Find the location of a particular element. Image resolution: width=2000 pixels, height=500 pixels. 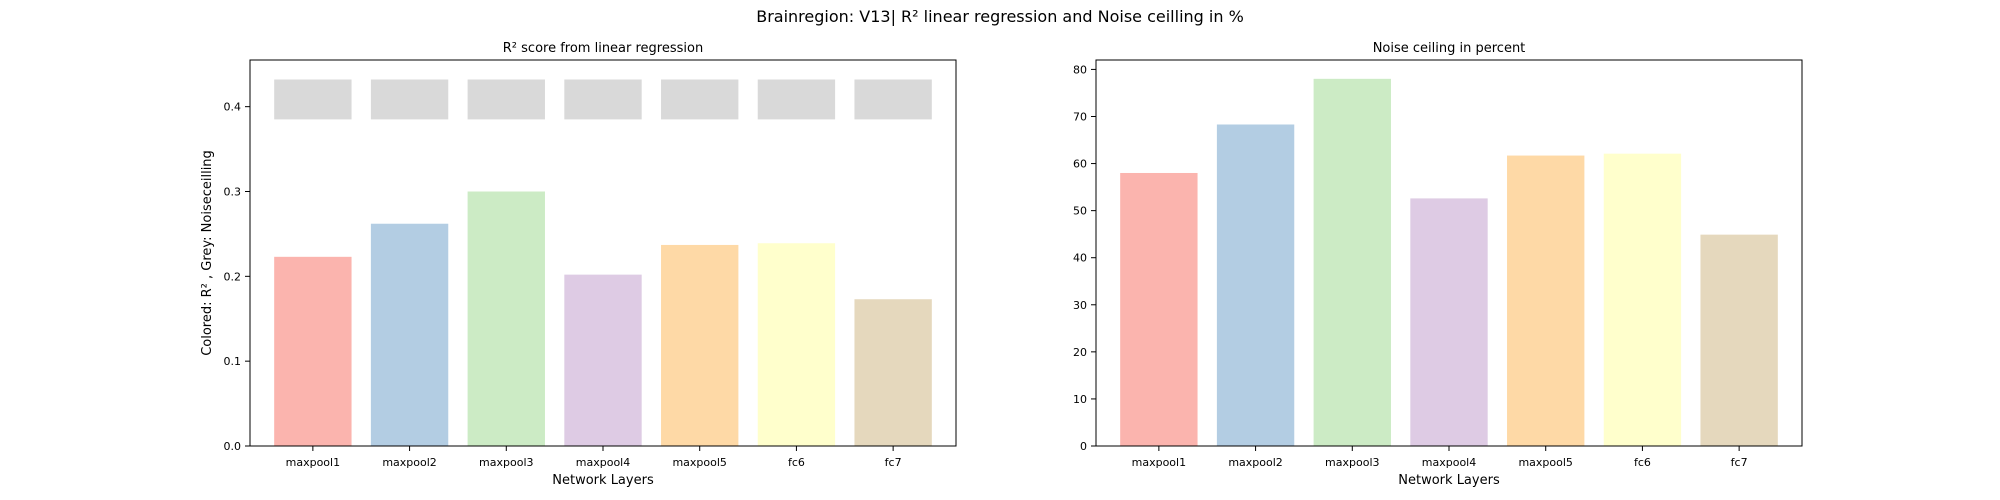

chart-left-bar-maxpool4 is located at coordinates (603, 360).